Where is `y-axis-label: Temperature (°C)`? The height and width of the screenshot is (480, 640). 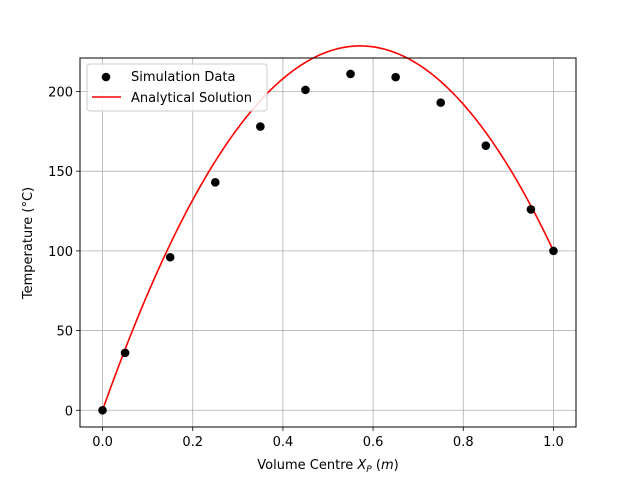 y-axis-label: Temperature (°C) is located at coordinates (28, 243).